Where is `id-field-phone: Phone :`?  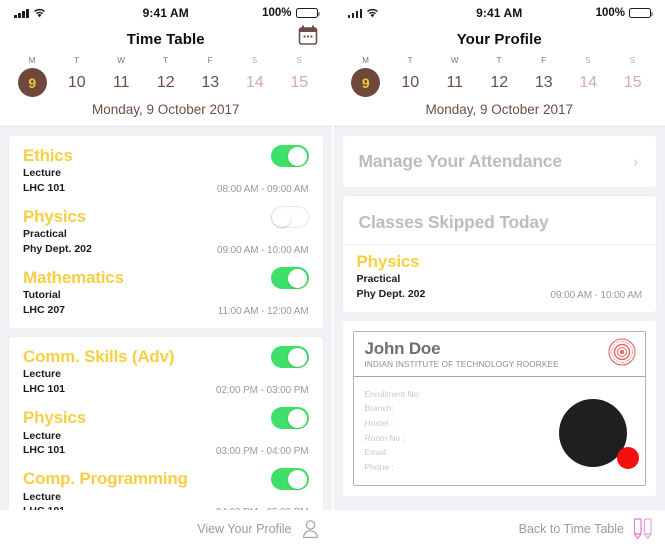 id-field-phone: Phone : is located at coordinates (379, 466).